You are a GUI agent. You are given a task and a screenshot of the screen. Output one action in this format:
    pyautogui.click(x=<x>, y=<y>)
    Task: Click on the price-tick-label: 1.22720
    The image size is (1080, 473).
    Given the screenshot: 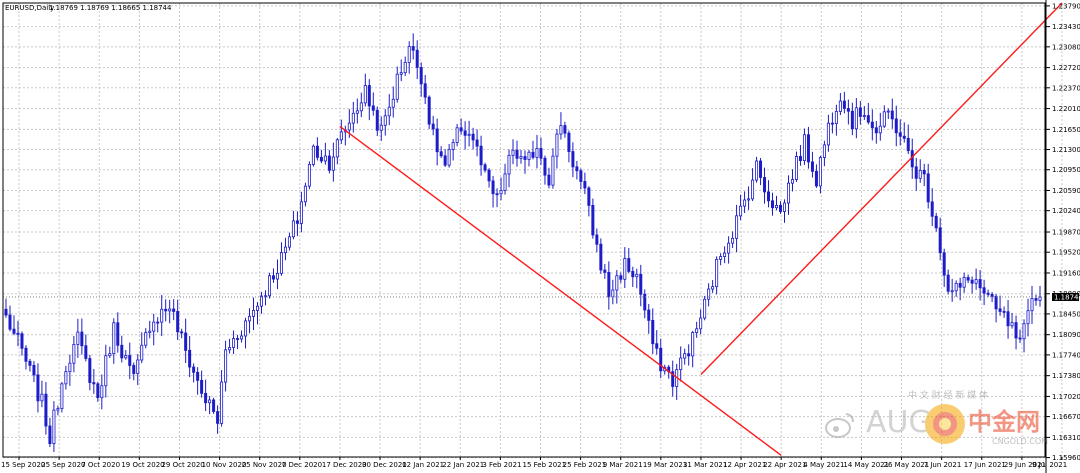 What is the action you would take?
    pyautogui.click(x=1066, y=68)
    